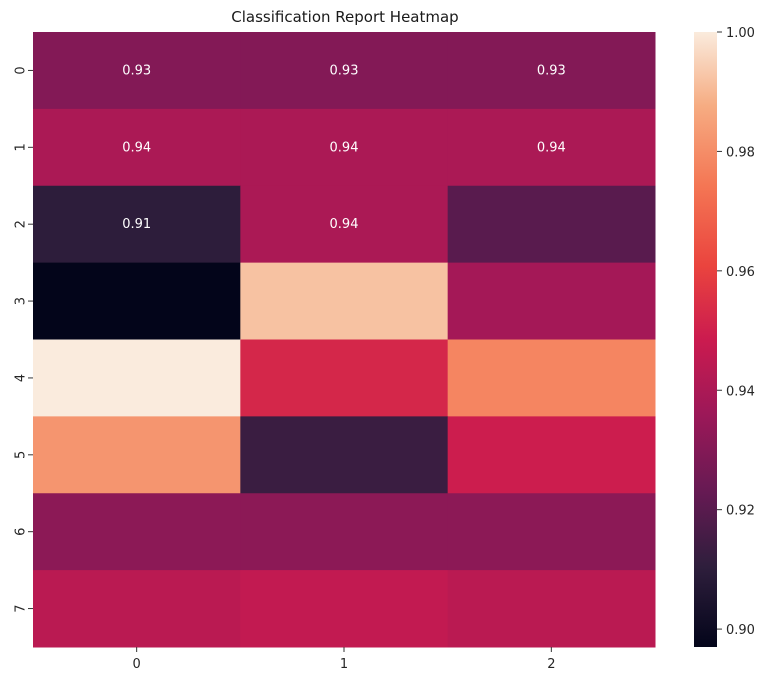 Image resolution: width=773 pixels, height=684 pixels. What do you see at coordinates (740, 33) in the screenshot?
I see `colorbar-tick-label-5: 1.00` at bounding box center [740, 33].